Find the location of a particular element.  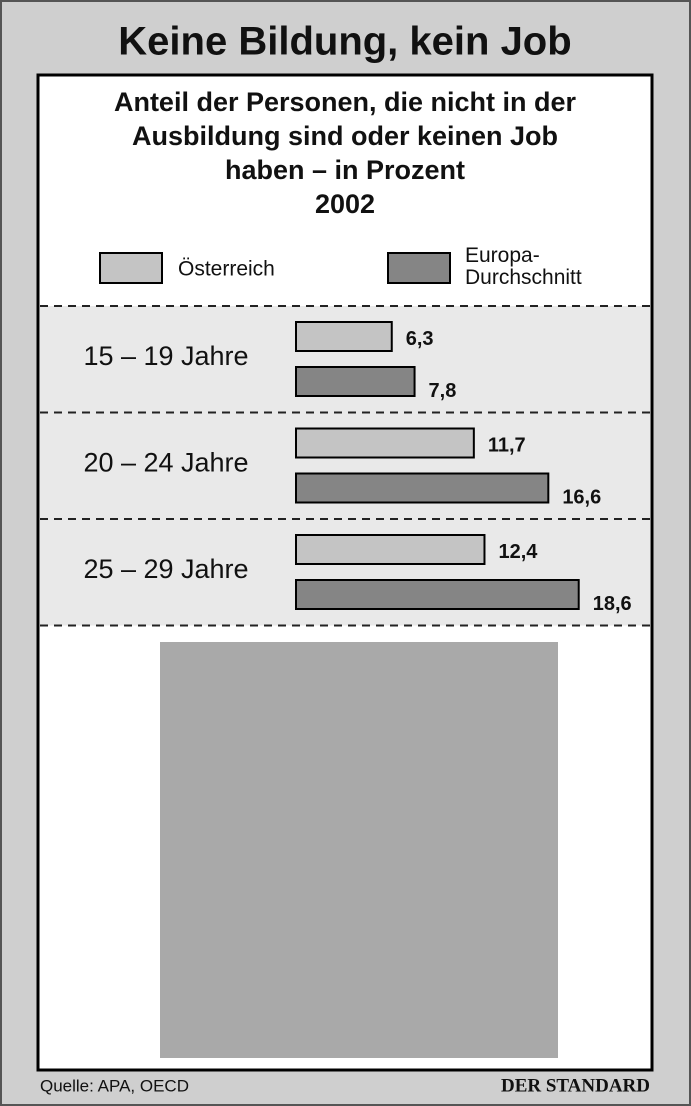

subtitle: haben – in Prozent is located at coordinates (345, 170).